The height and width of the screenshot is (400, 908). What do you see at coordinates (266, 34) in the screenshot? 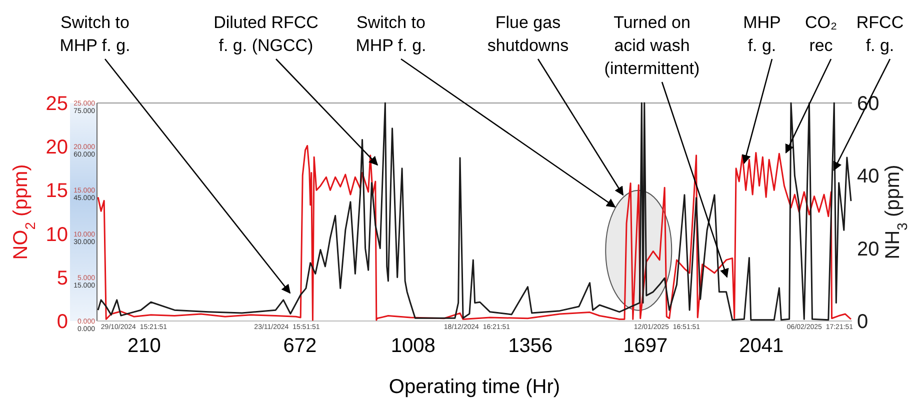
I see `annotation: Diluted RFCC f. g. (NGCC)` at bounding box center [266, 34].